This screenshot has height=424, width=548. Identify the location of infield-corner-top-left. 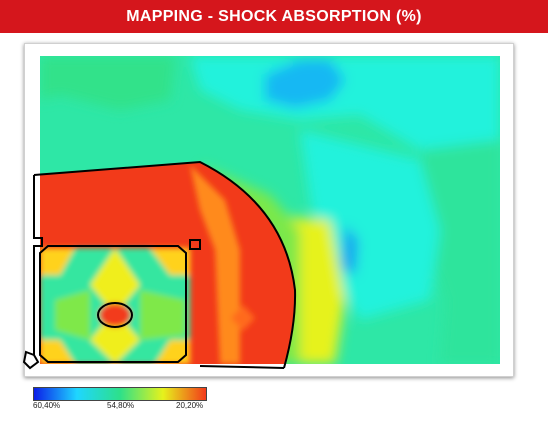
(57, 261).